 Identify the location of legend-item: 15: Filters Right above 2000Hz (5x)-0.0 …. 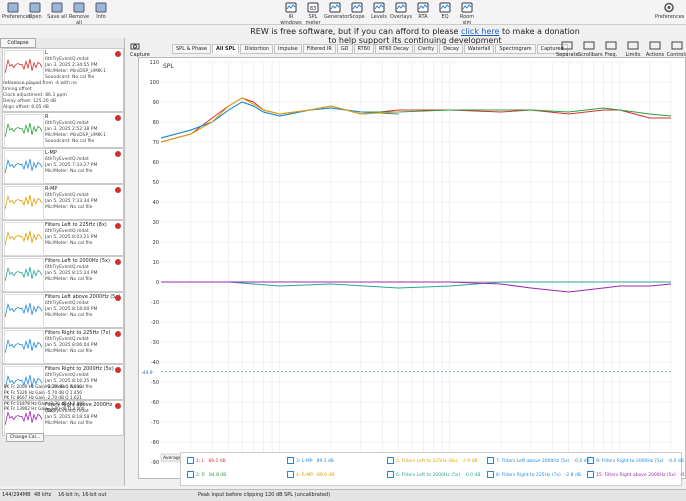
(636, 474).